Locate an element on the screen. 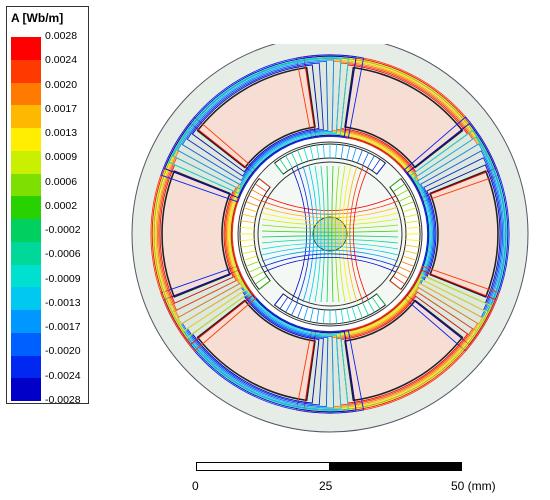 The image size is (550, 500). rotor-shaft is located at coordinates (330, 234).